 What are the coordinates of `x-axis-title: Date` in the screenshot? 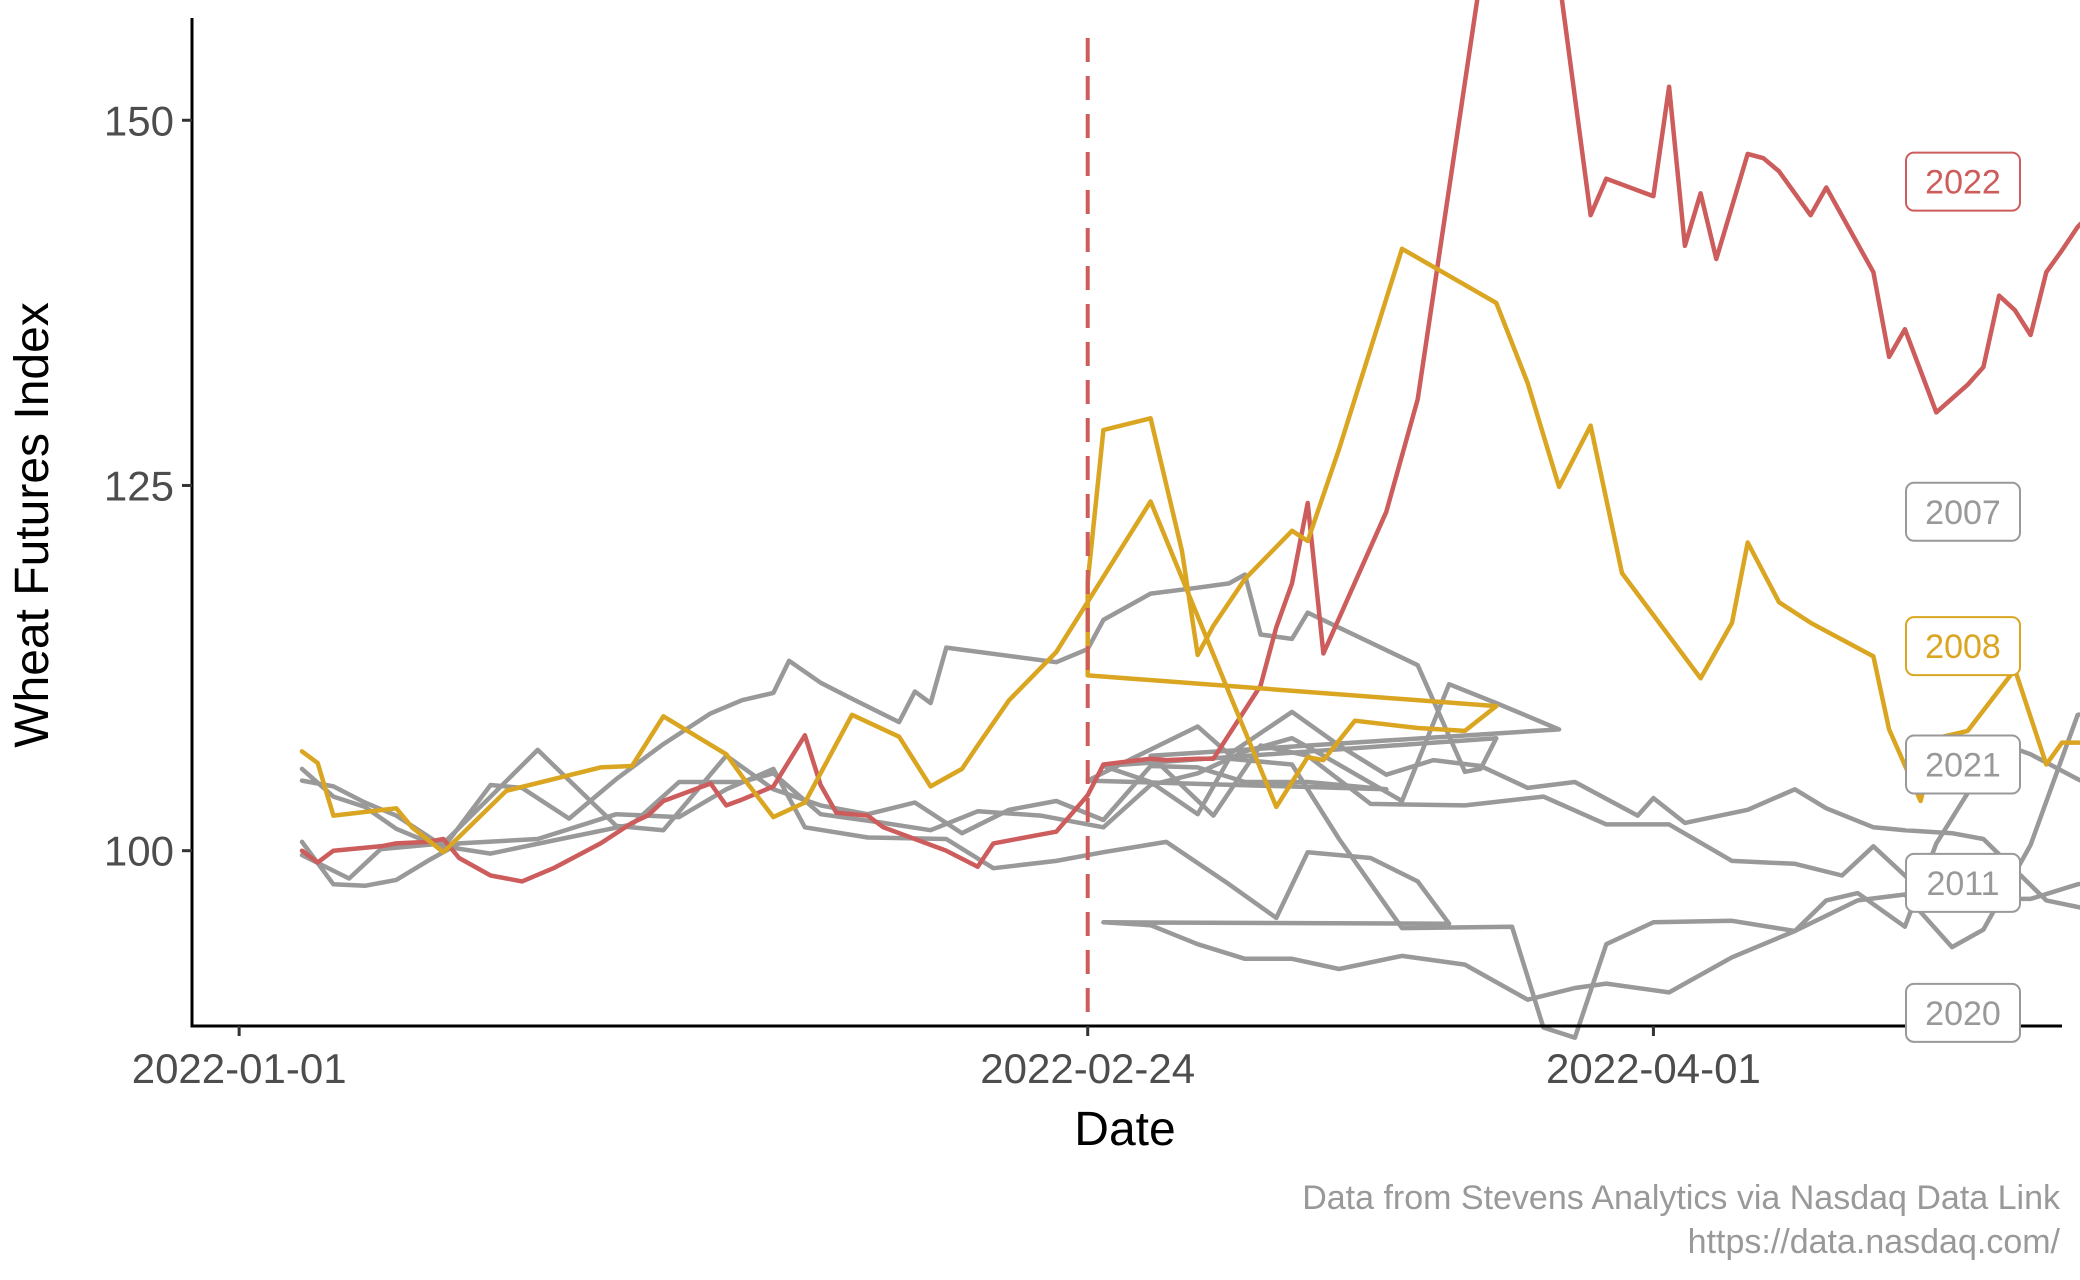 It's located at (1124, 1129).